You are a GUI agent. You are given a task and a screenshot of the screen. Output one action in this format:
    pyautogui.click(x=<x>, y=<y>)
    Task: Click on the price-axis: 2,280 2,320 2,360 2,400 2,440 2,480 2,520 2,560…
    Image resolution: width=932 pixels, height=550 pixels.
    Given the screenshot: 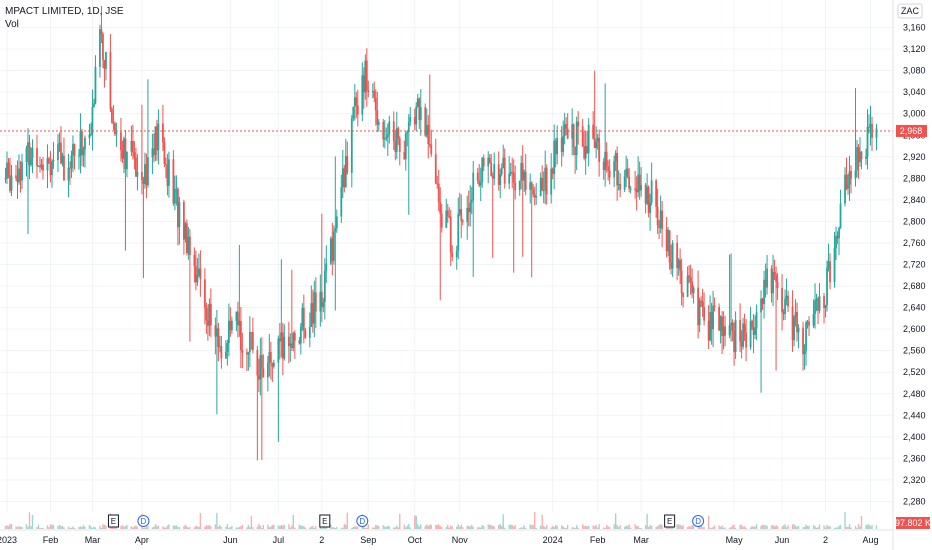 What is the action you would take?
    pyautogui.click(x=909, y=275)
    